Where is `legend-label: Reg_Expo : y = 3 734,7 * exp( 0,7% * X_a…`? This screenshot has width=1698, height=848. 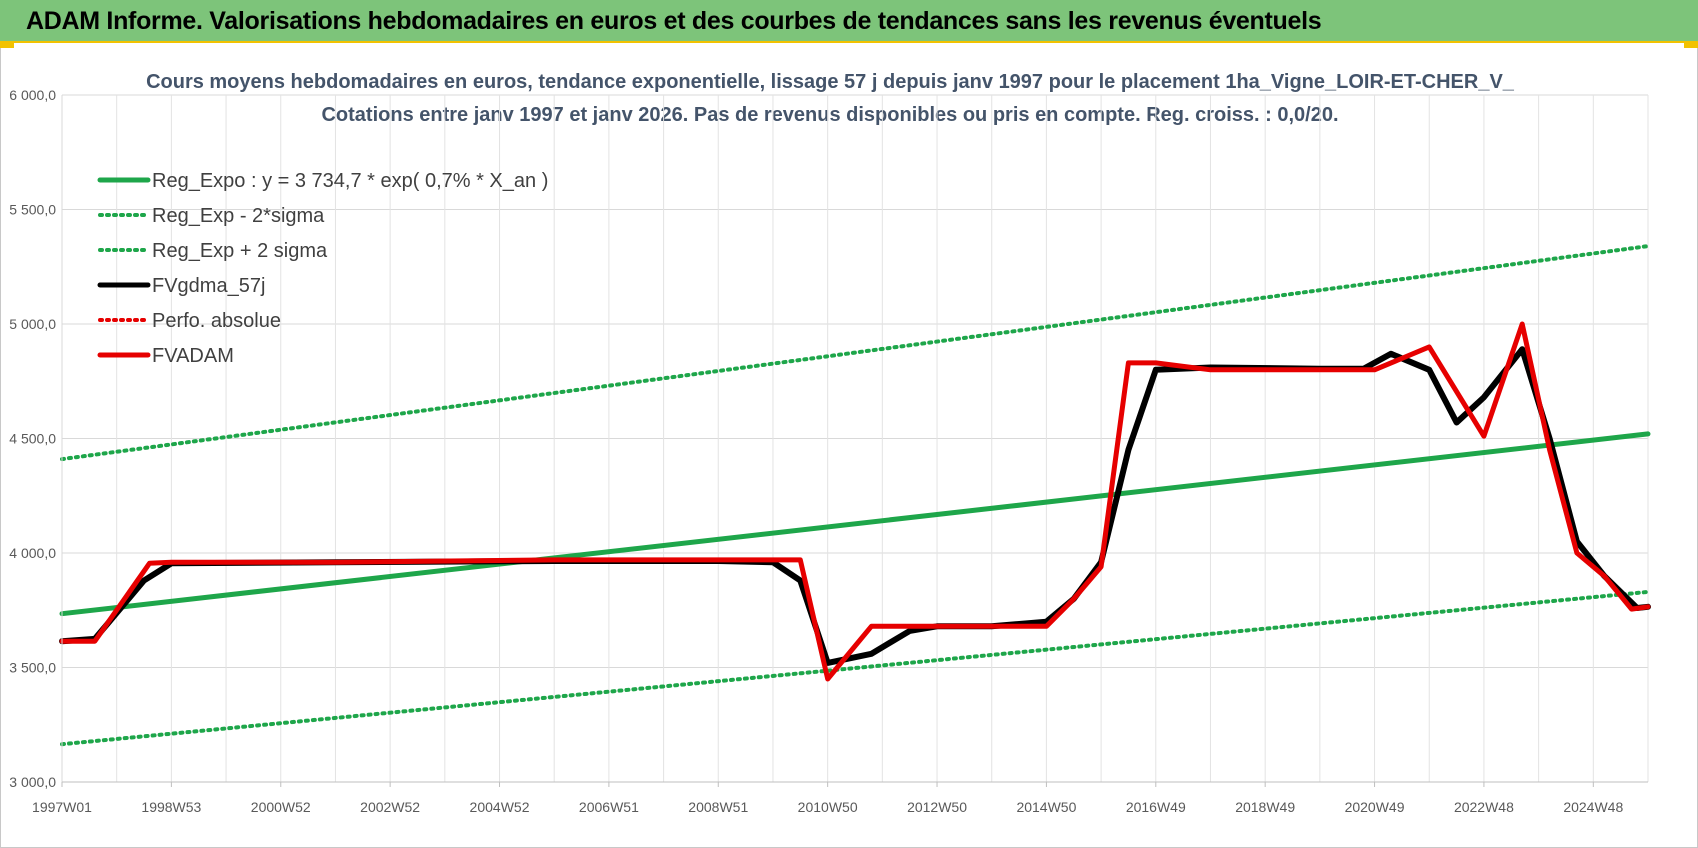 legend-label: Reg_Expo : y = 3 734,7 * exp( 0,7% * X_a… is located at coordinates (350, 181).